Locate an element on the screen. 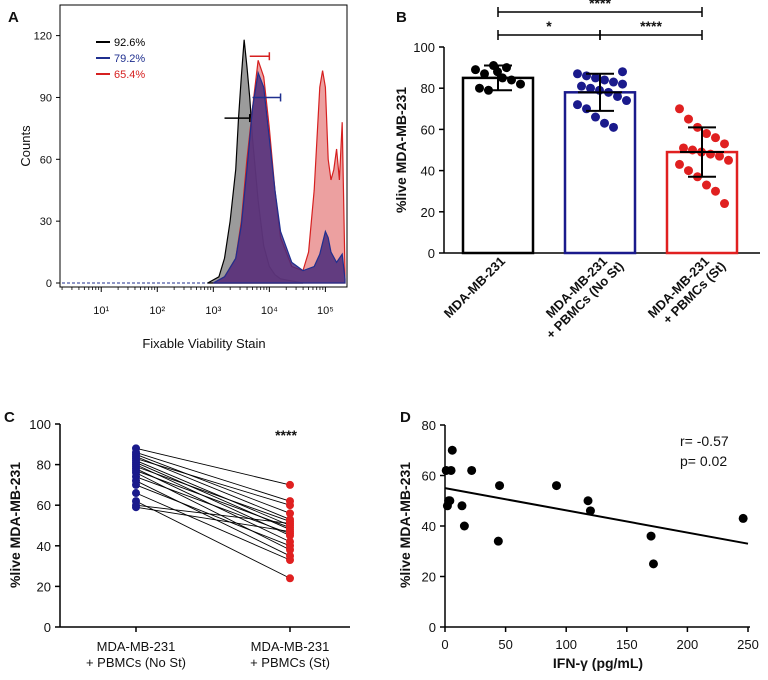  panel-b-significance: * ******** is located at coordinates (600, 20).